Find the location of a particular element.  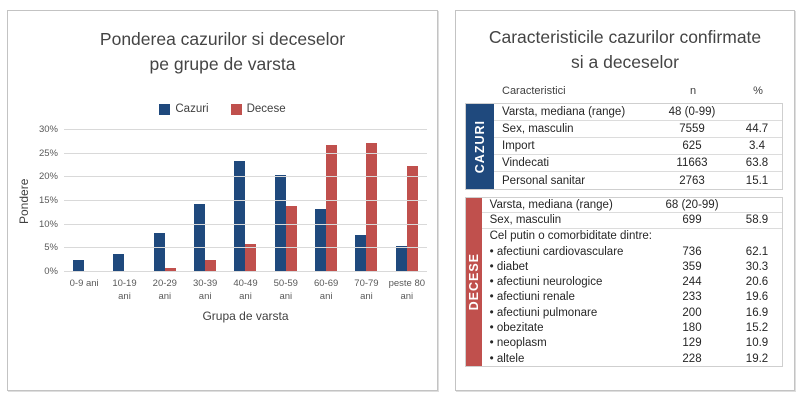

row-pct-value: 3.4 is located at coordinates (757, 146).